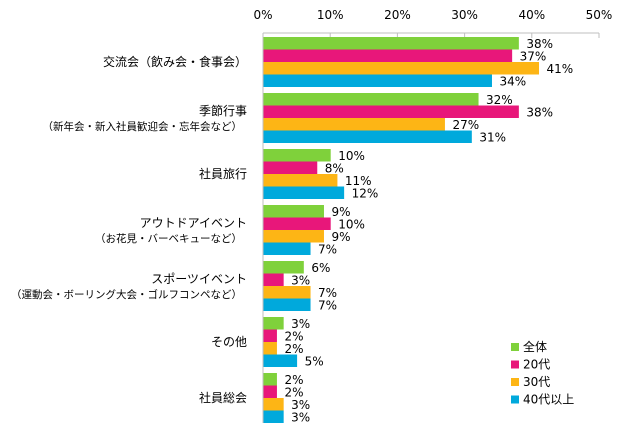 Image resolution: width=621 pixels, height=439 pixels. I want to click on data-label: 41%, so click(560, 69).